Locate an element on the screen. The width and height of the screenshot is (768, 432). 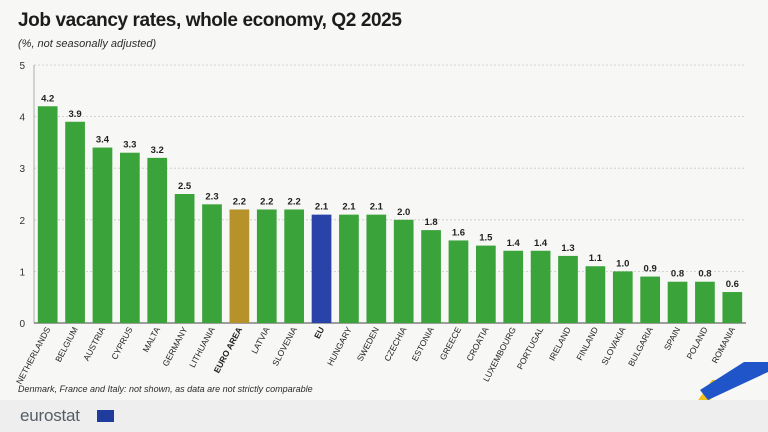
data-label: 1.8 is located at coordinates (430, 222).